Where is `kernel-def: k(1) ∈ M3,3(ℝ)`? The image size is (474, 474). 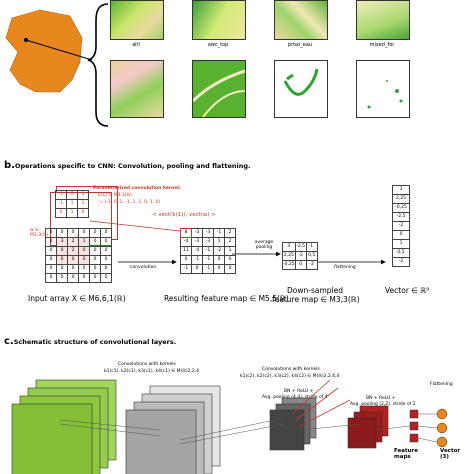
kernel-def: k(1) ∈ M3,3(ℝ) is located at coordinates (115, 195).